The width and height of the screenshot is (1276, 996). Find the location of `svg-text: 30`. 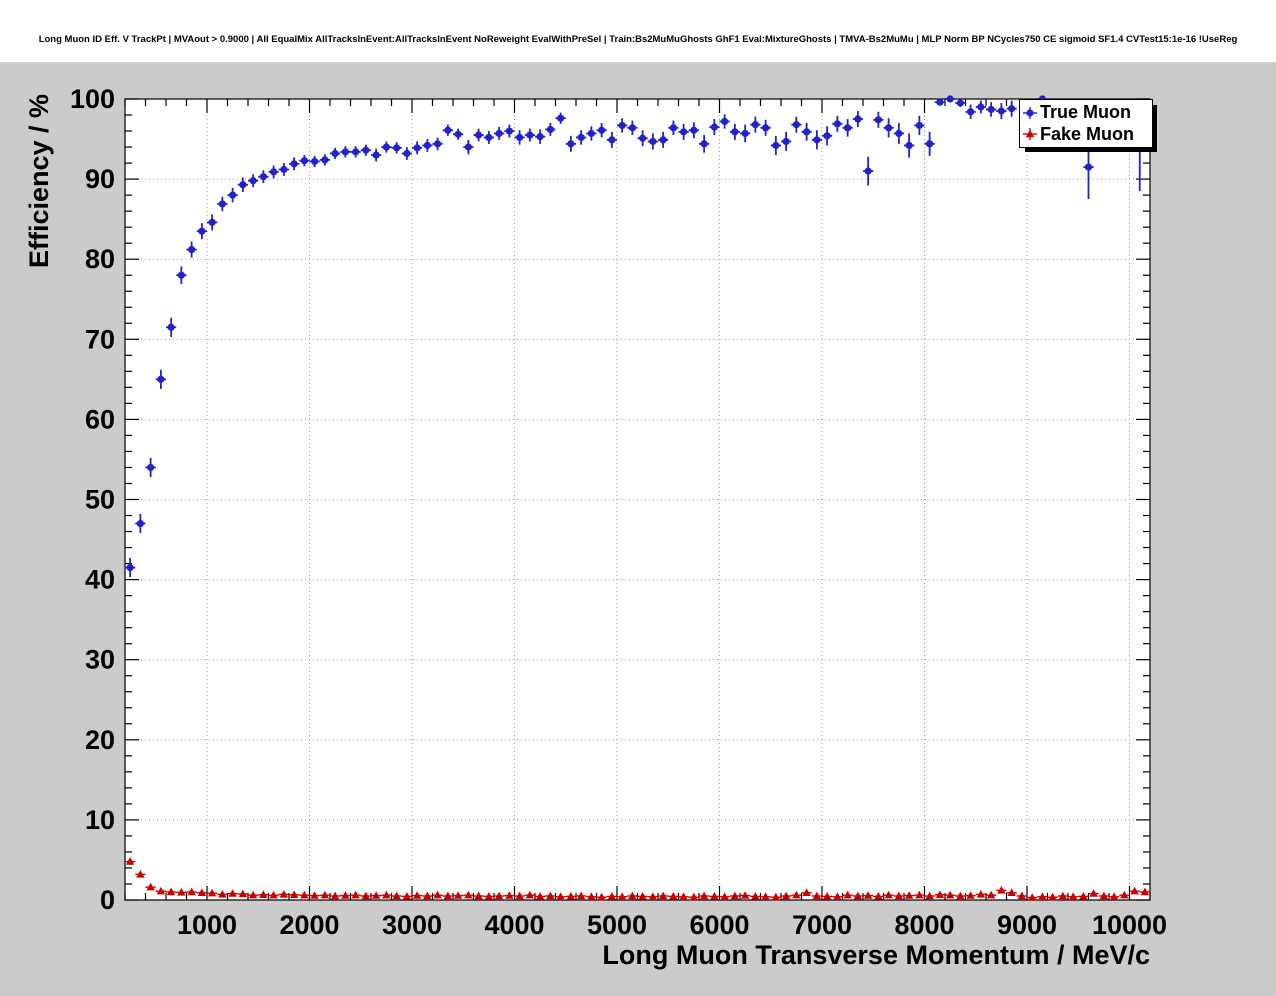

svg-text: 30 is located at coordinates (100, 660).